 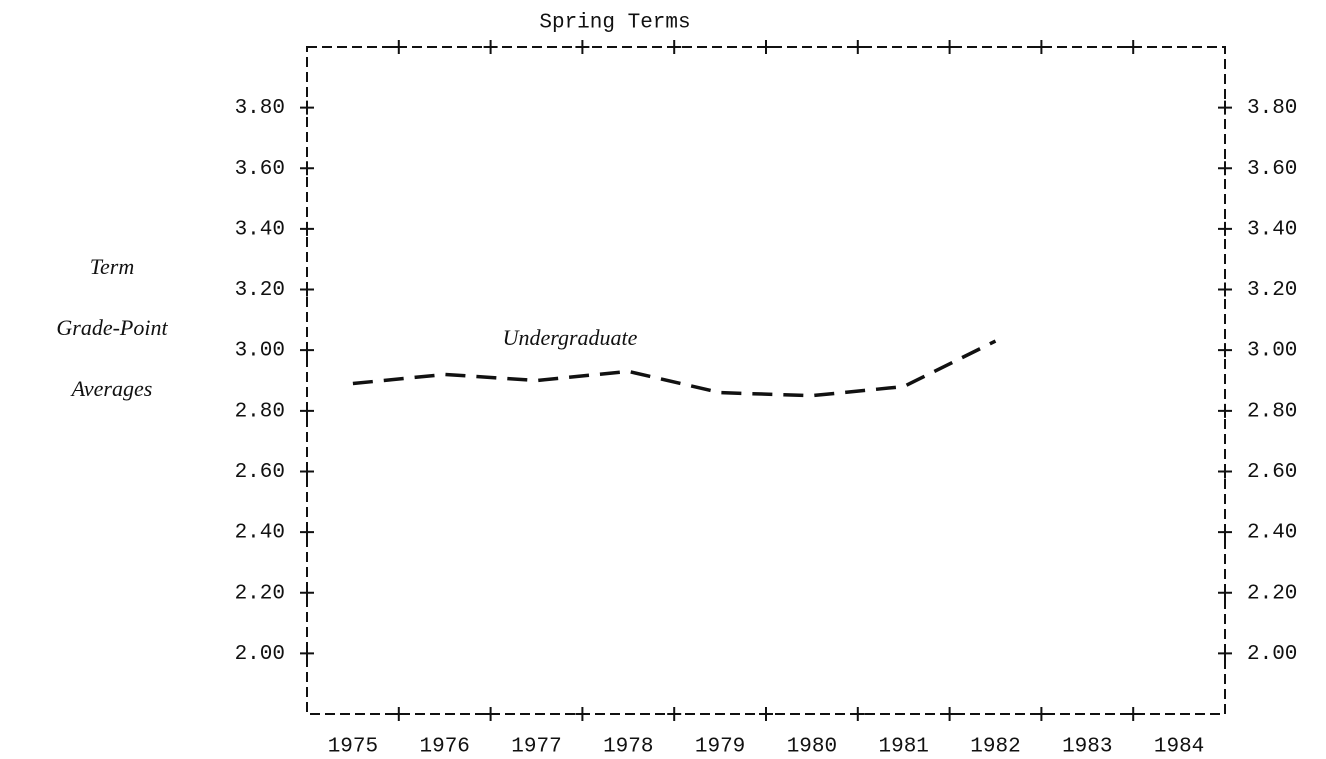 What do you see at coordinates (995, 747) in the screenshot?
I see `x-tick-label: 1982` at bounding box center [995, 747].